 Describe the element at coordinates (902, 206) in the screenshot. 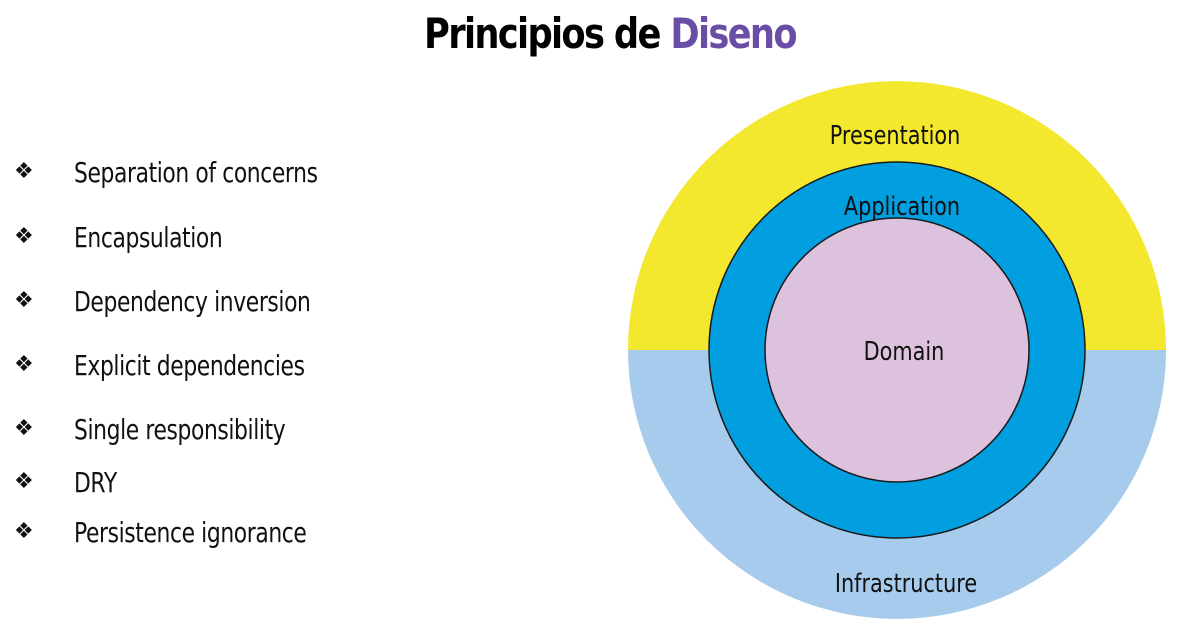

I see `application-label: Application` at that location.